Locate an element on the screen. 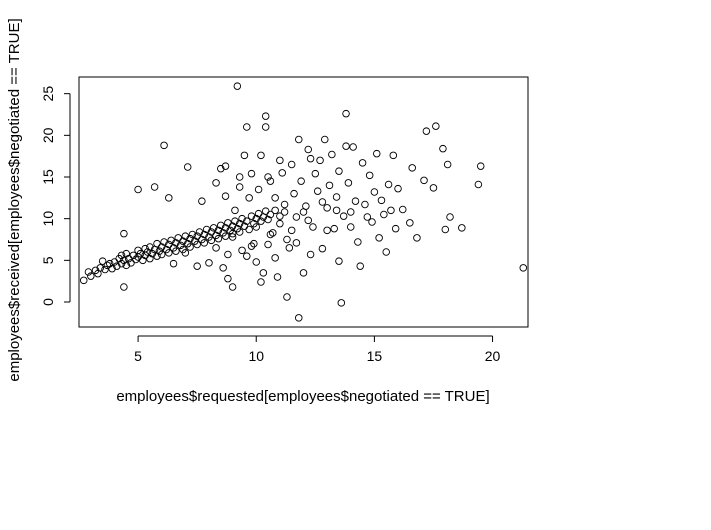 Image resolution: width=711 pixels, height=530 pixels. x-tick-label: 10 is located at coordinates (256, 356).